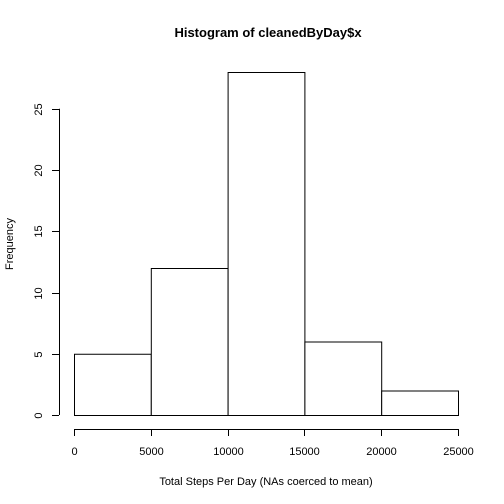  I want to click on y-tick-label-1: 5, so click(39, 354).